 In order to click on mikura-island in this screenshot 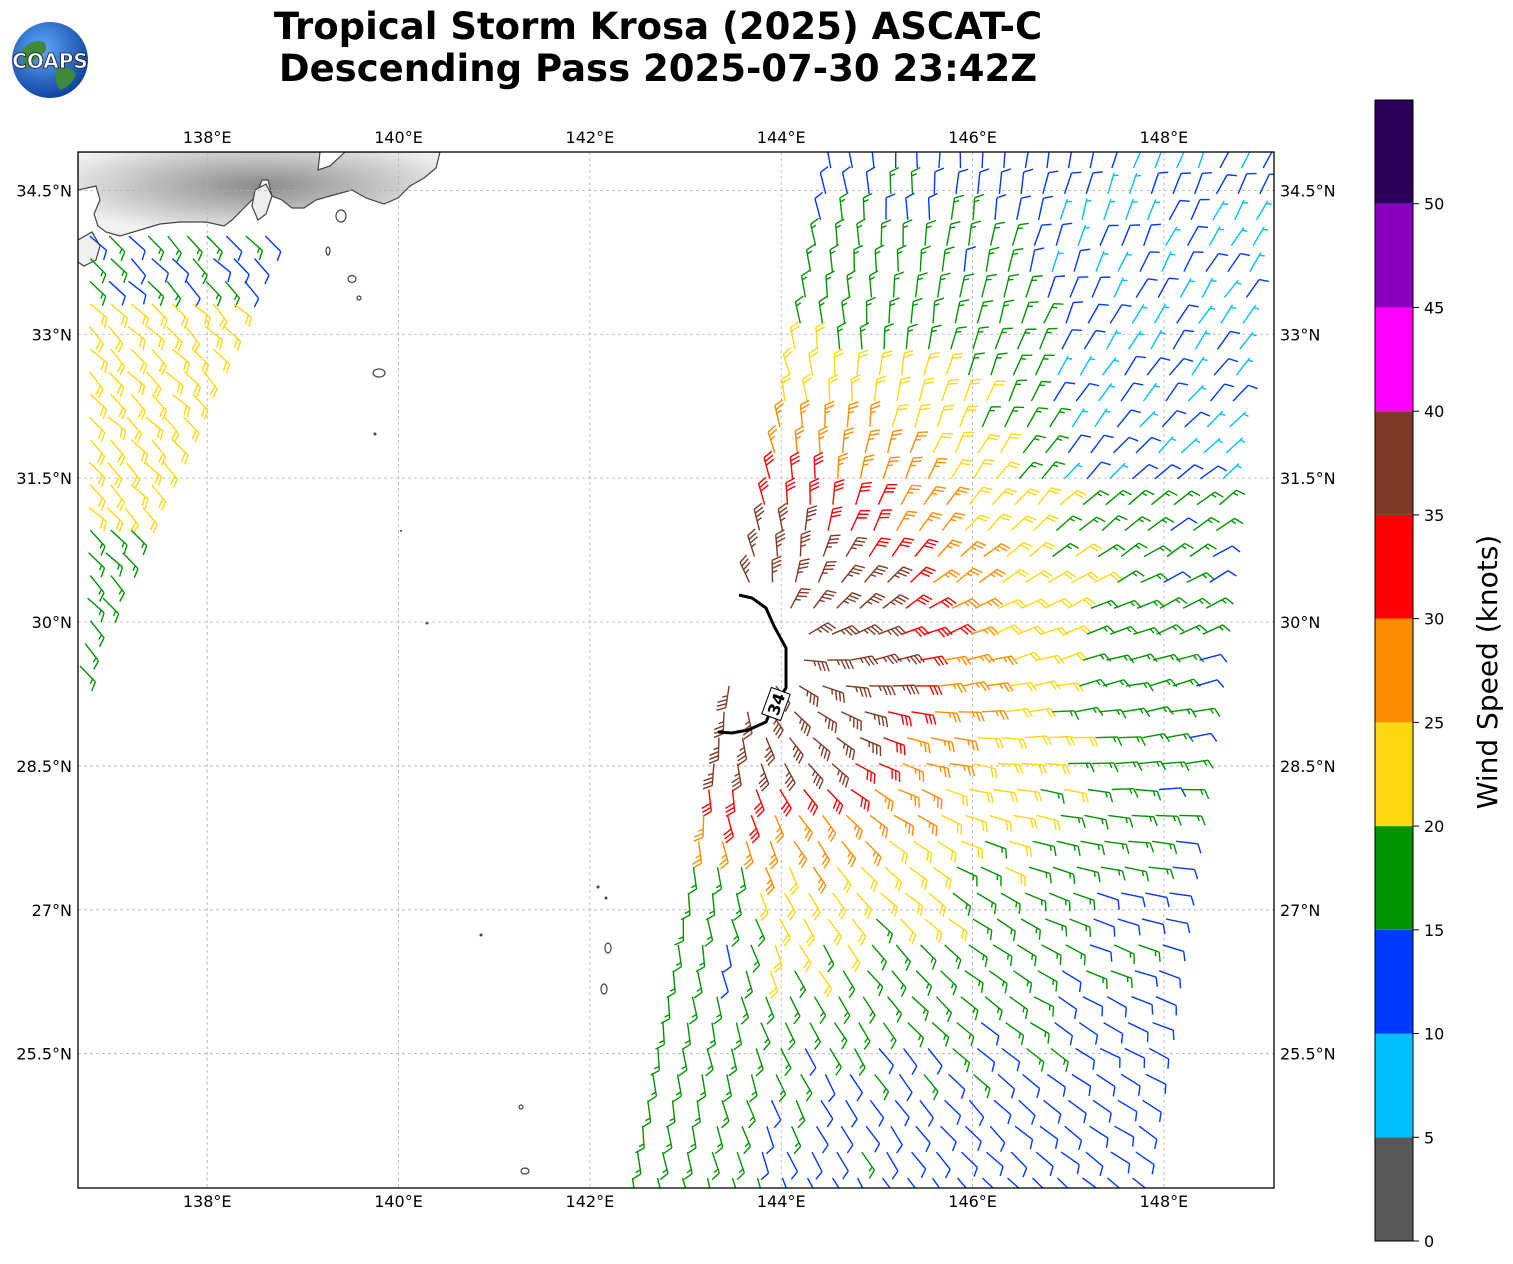, I will do `click(359, 298)`.